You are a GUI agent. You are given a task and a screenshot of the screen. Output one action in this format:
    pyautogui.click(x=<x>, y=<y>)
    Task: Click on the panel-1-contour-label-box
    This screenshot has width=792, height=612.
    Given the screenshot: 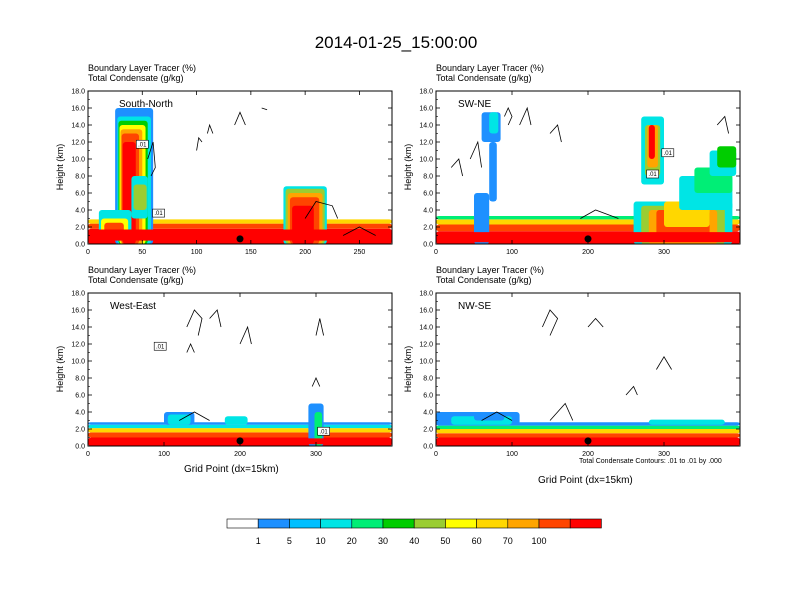 What is the action you would take?
    pyautogui.click(x=158, y=213)
    